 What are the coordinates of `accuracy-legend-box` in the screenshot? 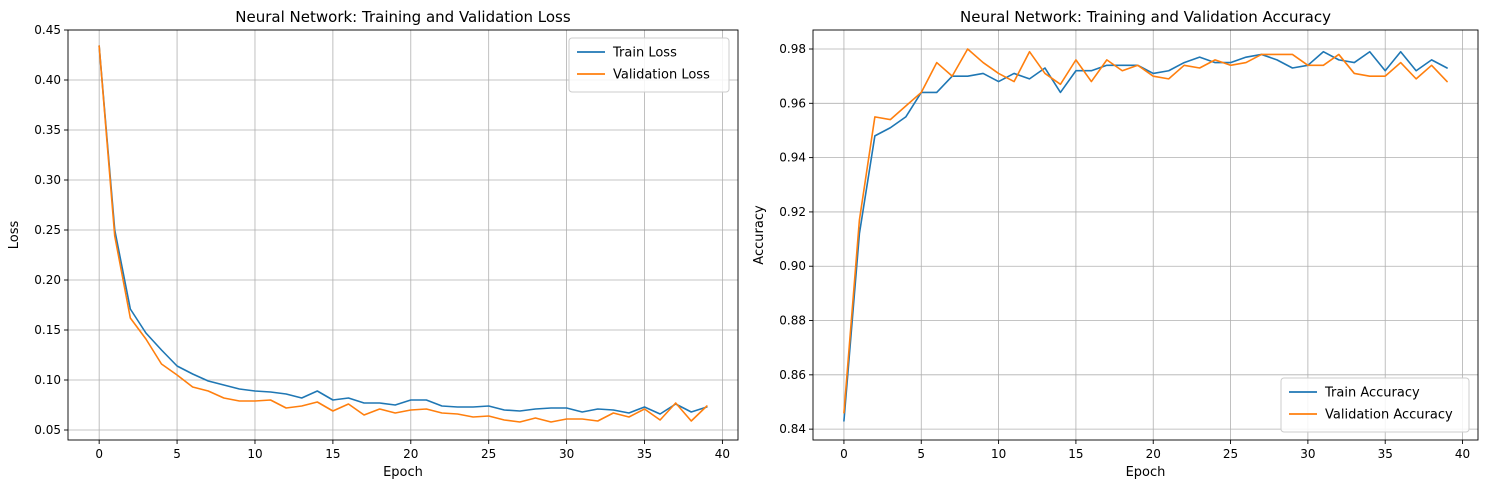 It's located at (1375, 405).